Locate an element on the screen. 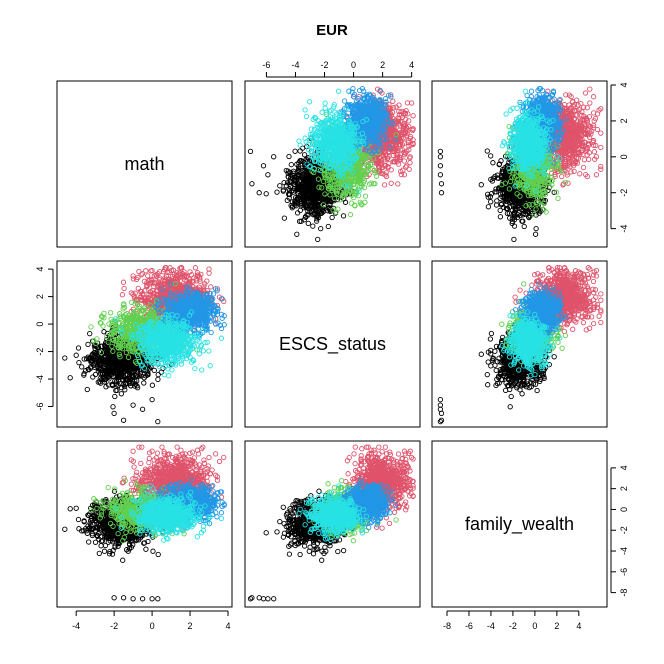 The width and height of the screenshot is (664, 664). point-layer is located at coordinates (520, 164).